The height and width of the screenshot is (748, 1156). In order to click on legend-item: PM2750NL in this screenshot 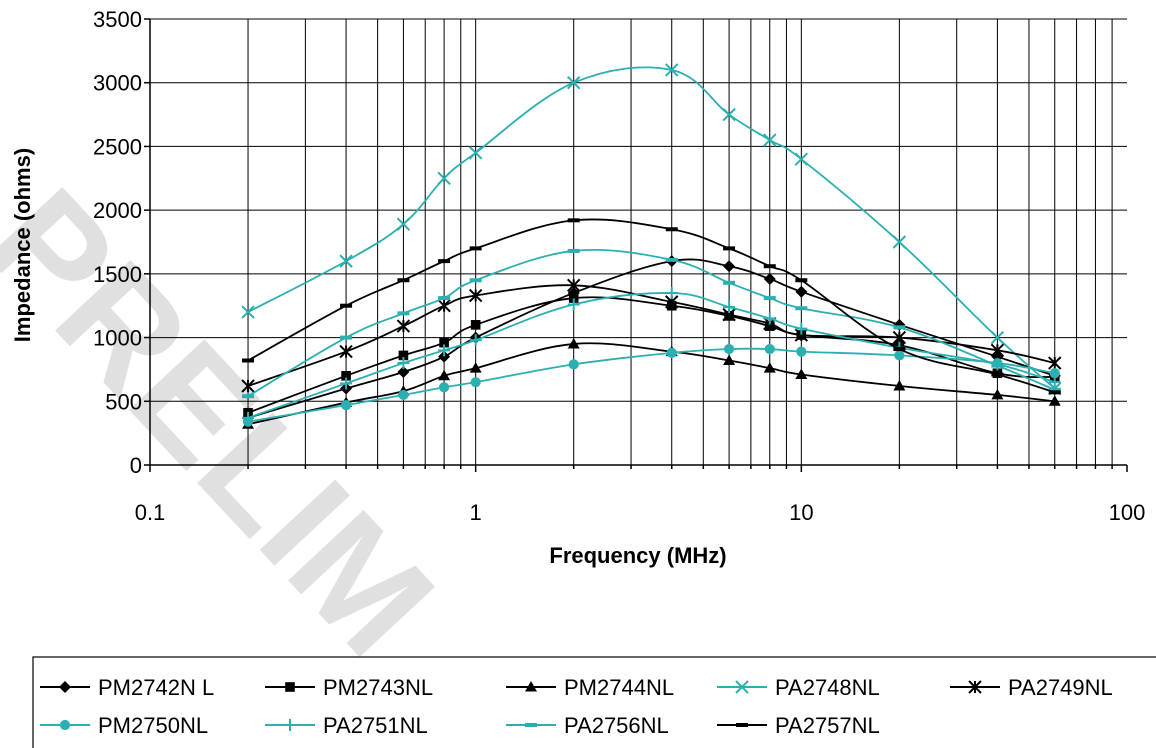, I will do `click(124, 725)`.